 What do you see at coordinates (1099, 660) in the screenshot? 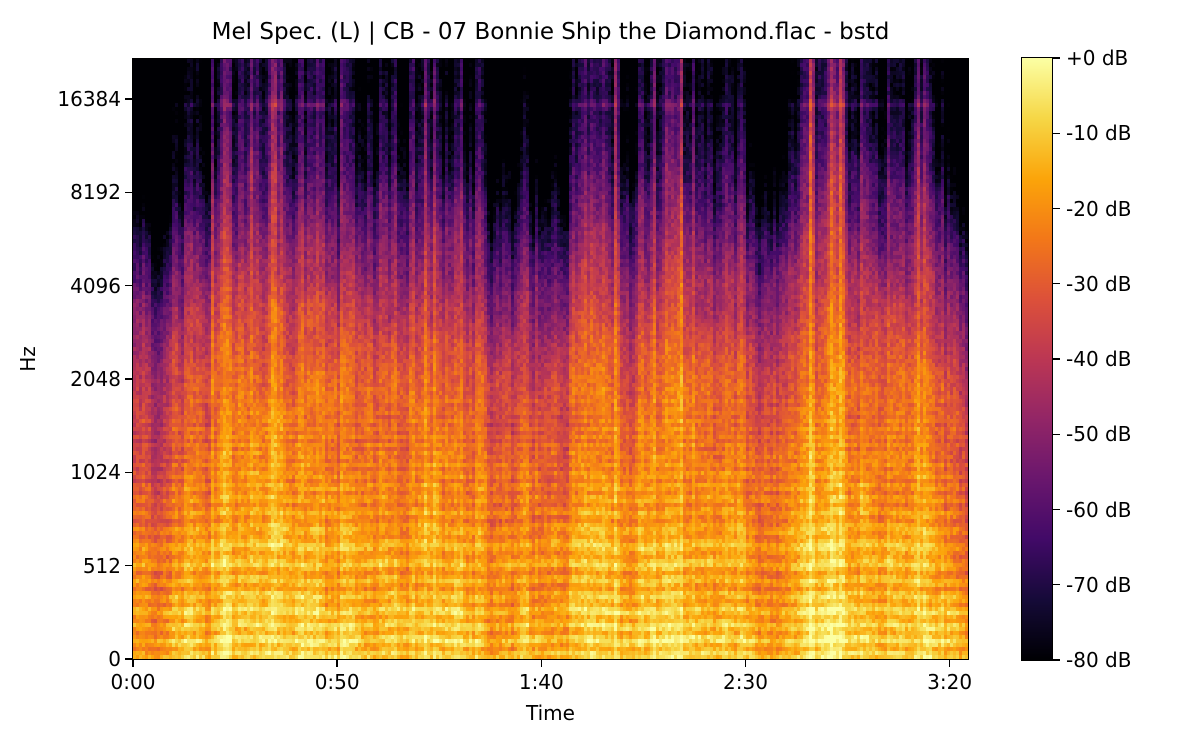
I see `colorbar-tick-label: -80 dB` at bounding box center [1099, 660].